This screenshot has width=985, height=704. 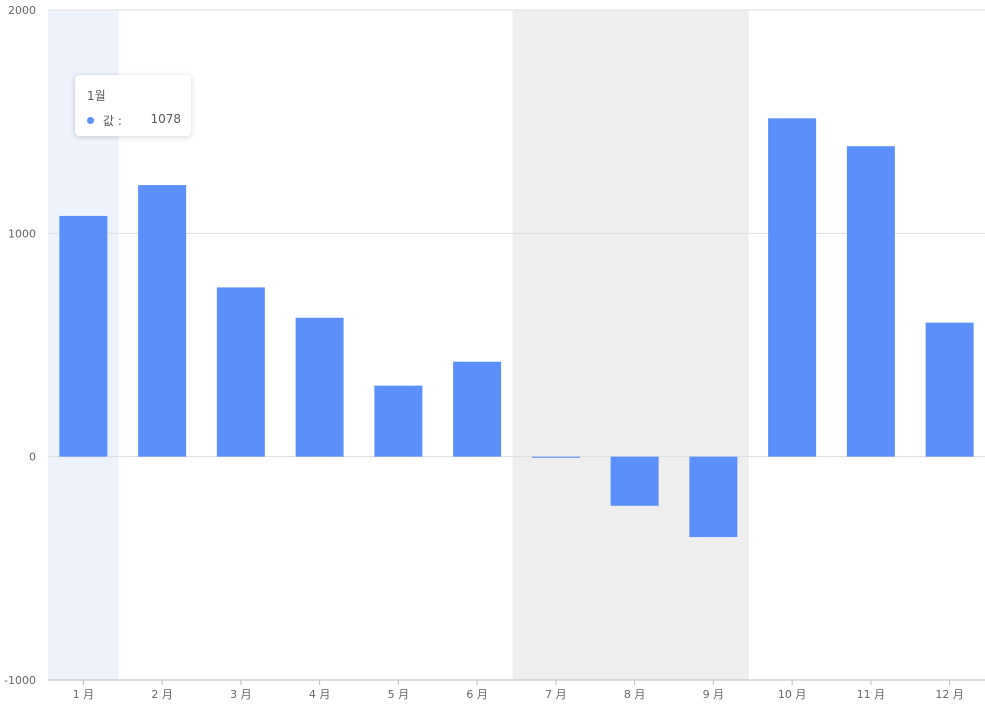 I want to click on x-tick-label: 7 月, so click(x=556, y=694).